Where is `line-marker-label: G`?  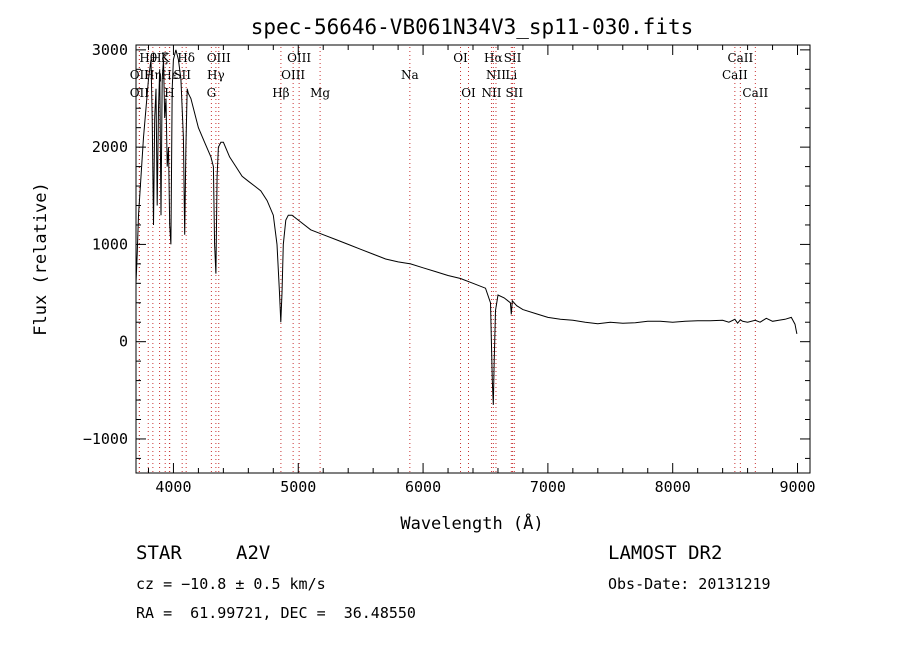 line-marker-label: G is located at coordinates (212, 93).